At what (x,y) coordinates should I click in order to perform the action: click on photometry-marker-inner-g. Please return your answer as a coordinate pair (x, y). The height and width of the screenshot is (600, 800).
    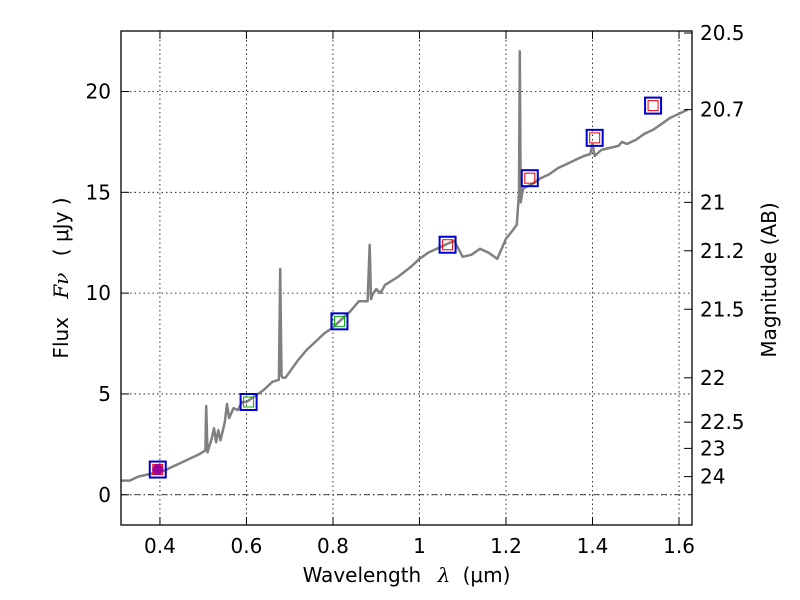
    Looking at the image, I should click on (249, 402).